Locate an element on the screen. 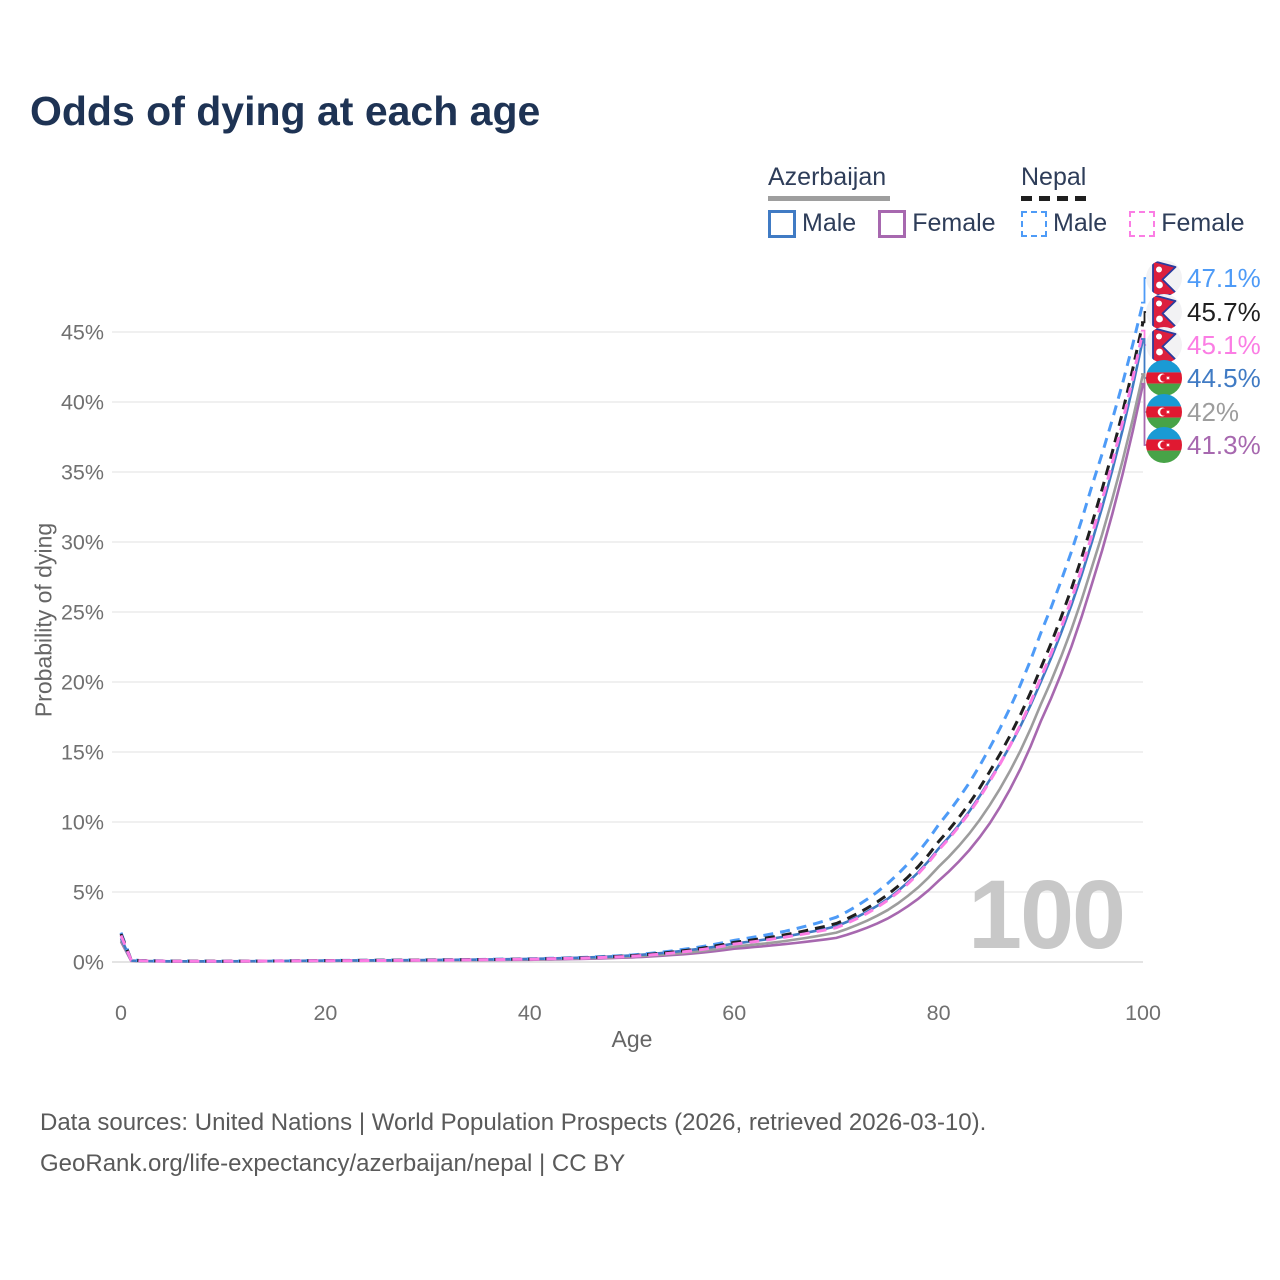  legend-item-azerbaijan-male: Male is located at coordinates (812, 223).